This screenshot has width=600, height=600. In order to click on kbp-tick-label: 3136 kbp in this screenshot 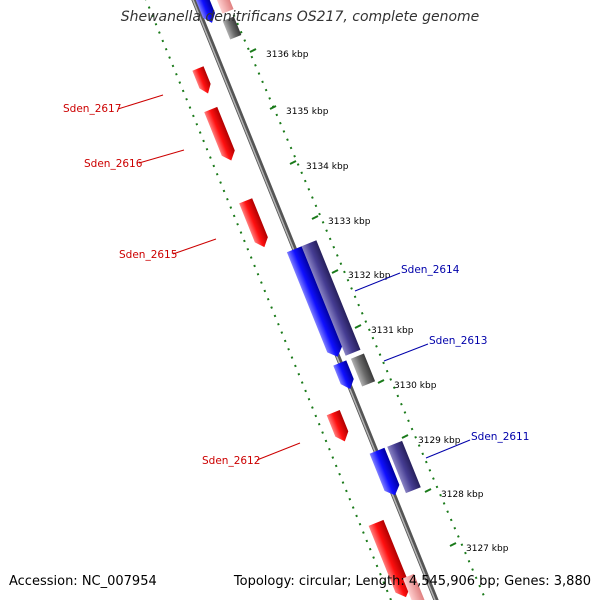, I will do `click(287, 55)`.